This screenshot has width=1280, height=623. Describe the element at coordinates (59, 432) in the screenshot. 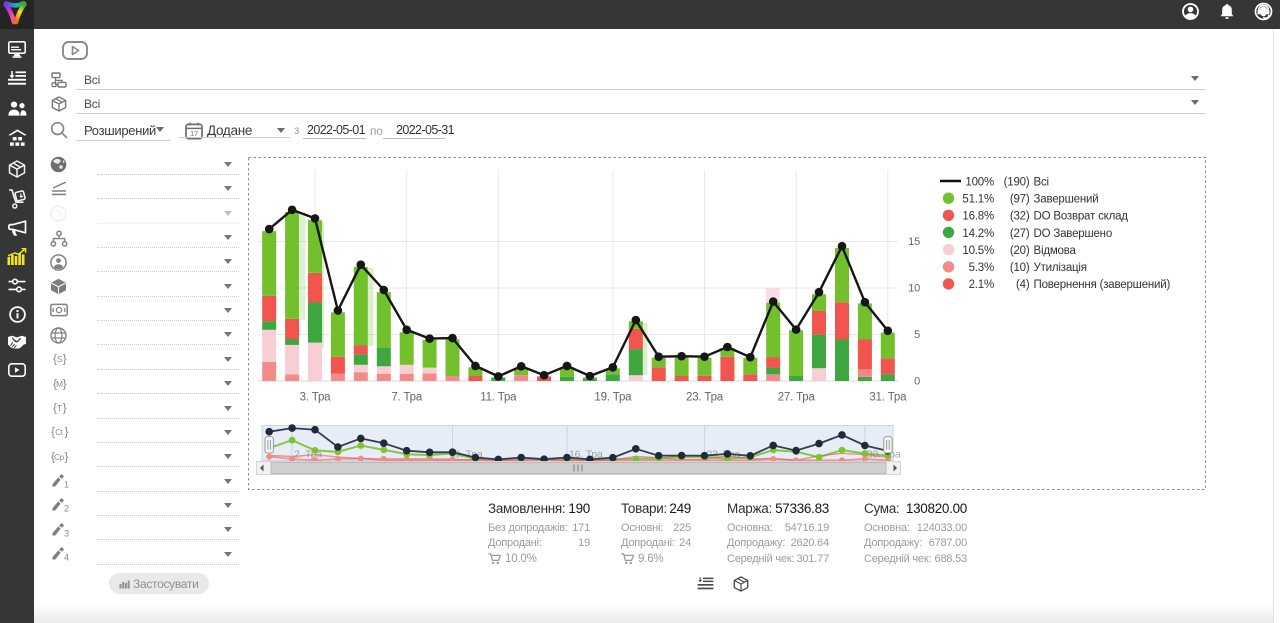

I see `svg-text: Ct` at that location.